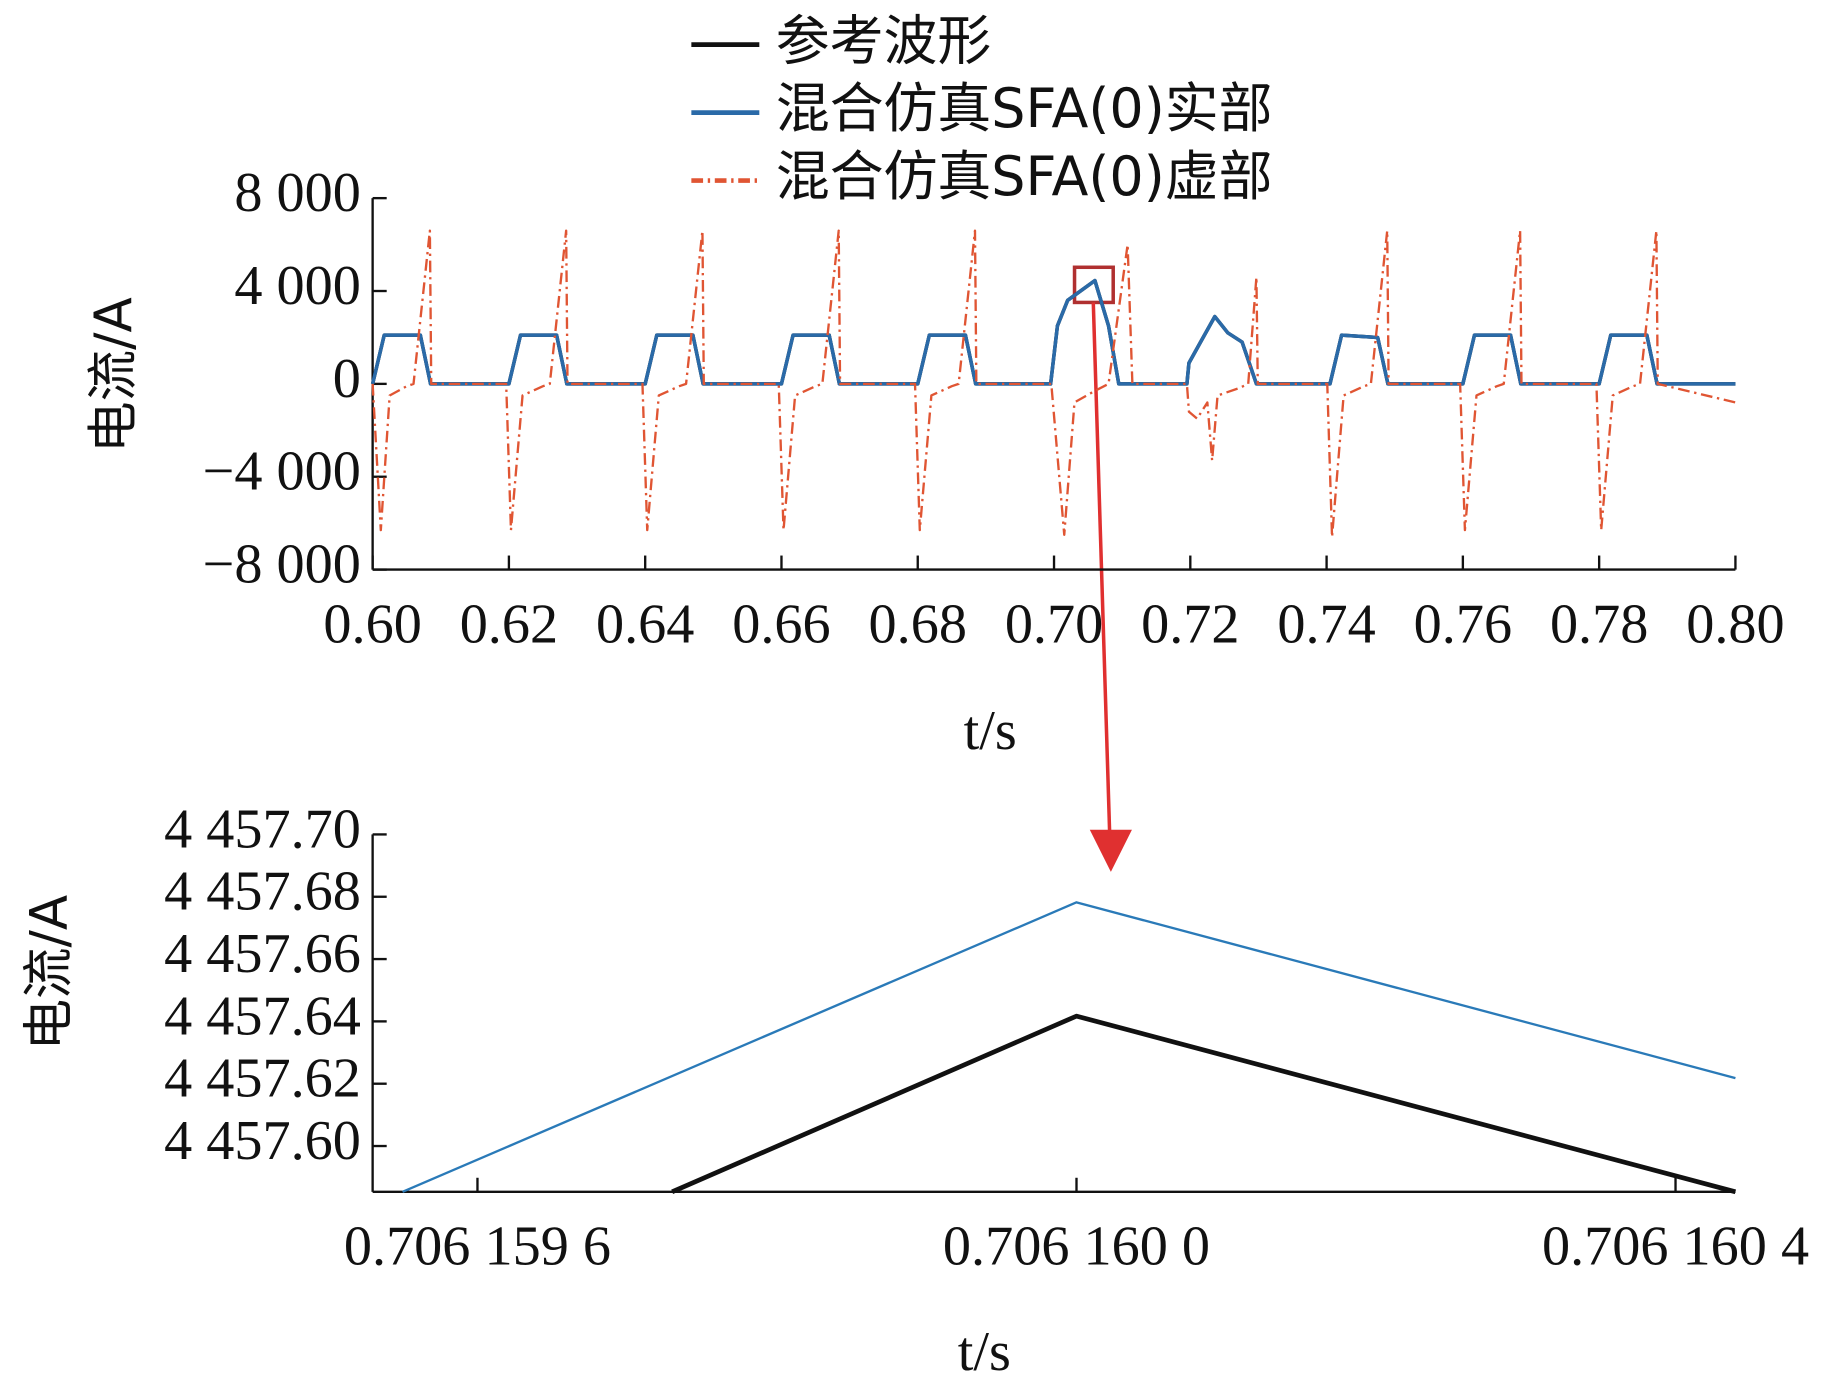 This screenshot has width=1828, height=1397. I want to click on y-tick-label: −4 000, so click(282, 472).